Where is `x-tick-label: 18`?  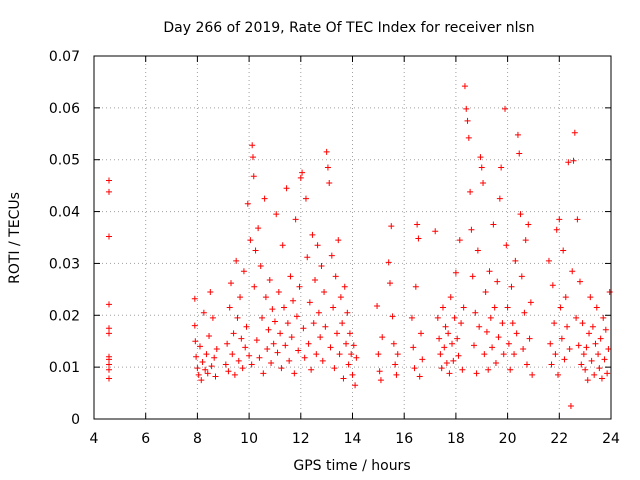 x-tick-label: 18 is located at coordinates (456, 439).